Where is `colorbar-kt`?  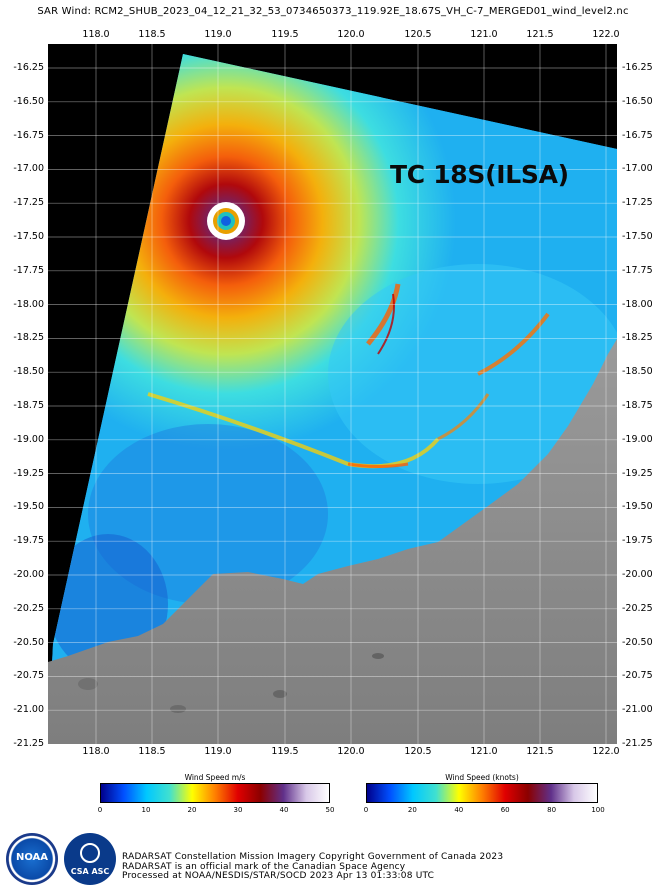 colorbar-kt is located at coordinates (482, 793).